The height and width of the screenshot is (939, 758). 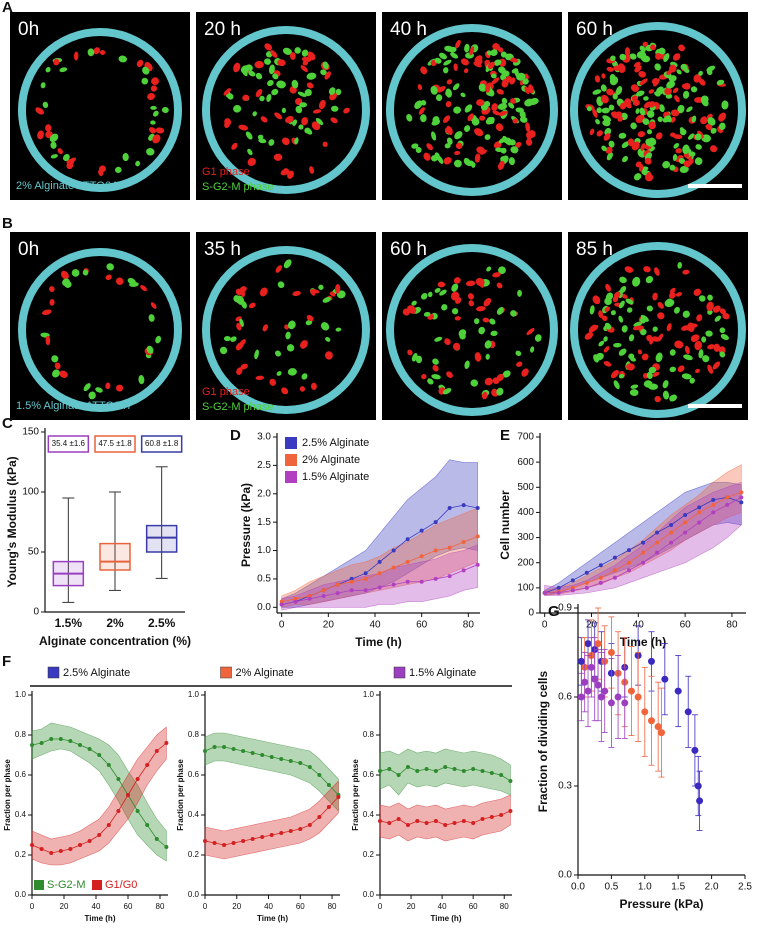 I want to click on legend-swatch, so click(x=291, y=477).